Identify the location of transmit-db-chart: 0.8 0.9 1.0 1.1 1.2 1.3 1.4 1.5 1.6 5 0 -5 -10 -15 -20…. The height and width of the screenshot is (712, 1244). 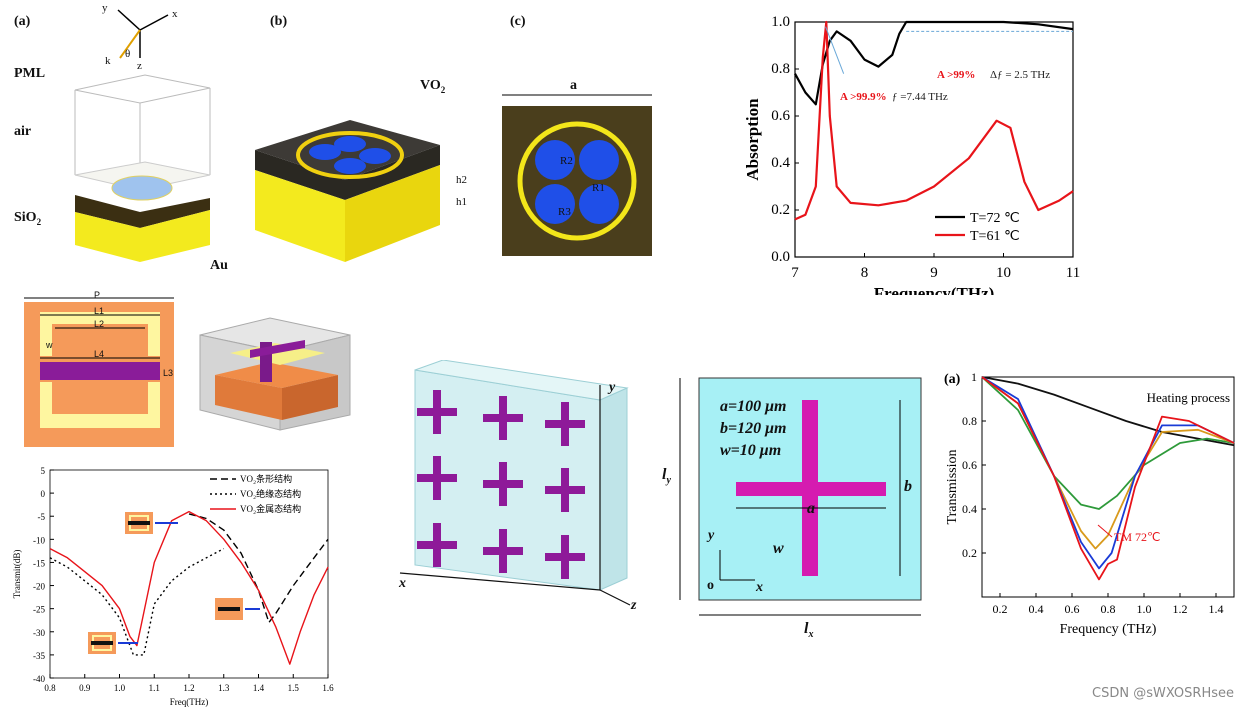
(175, 584).